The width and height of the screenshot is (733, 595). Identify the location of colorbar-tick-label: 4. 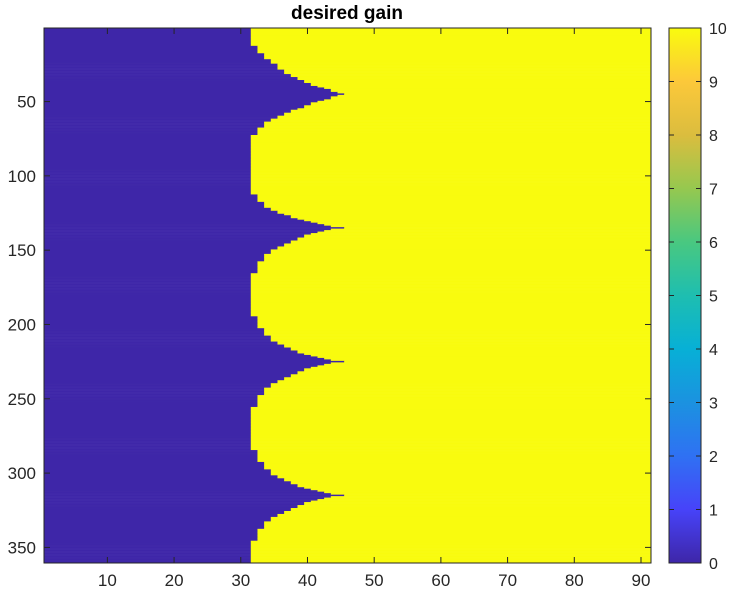
(713, 350).